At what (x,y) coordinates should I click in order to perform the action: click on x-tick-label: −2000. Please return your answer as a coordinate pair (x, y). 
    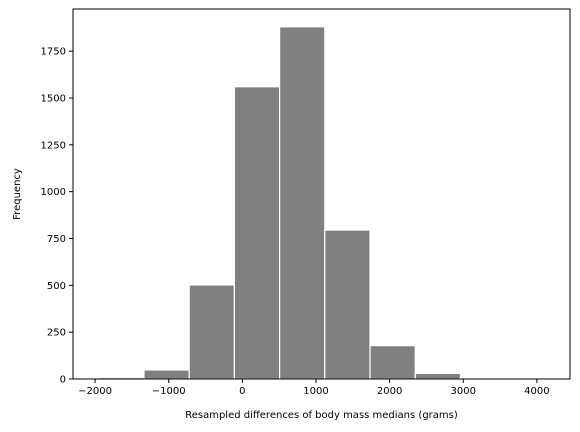
    Looking at the image, I should click on (95, 391).